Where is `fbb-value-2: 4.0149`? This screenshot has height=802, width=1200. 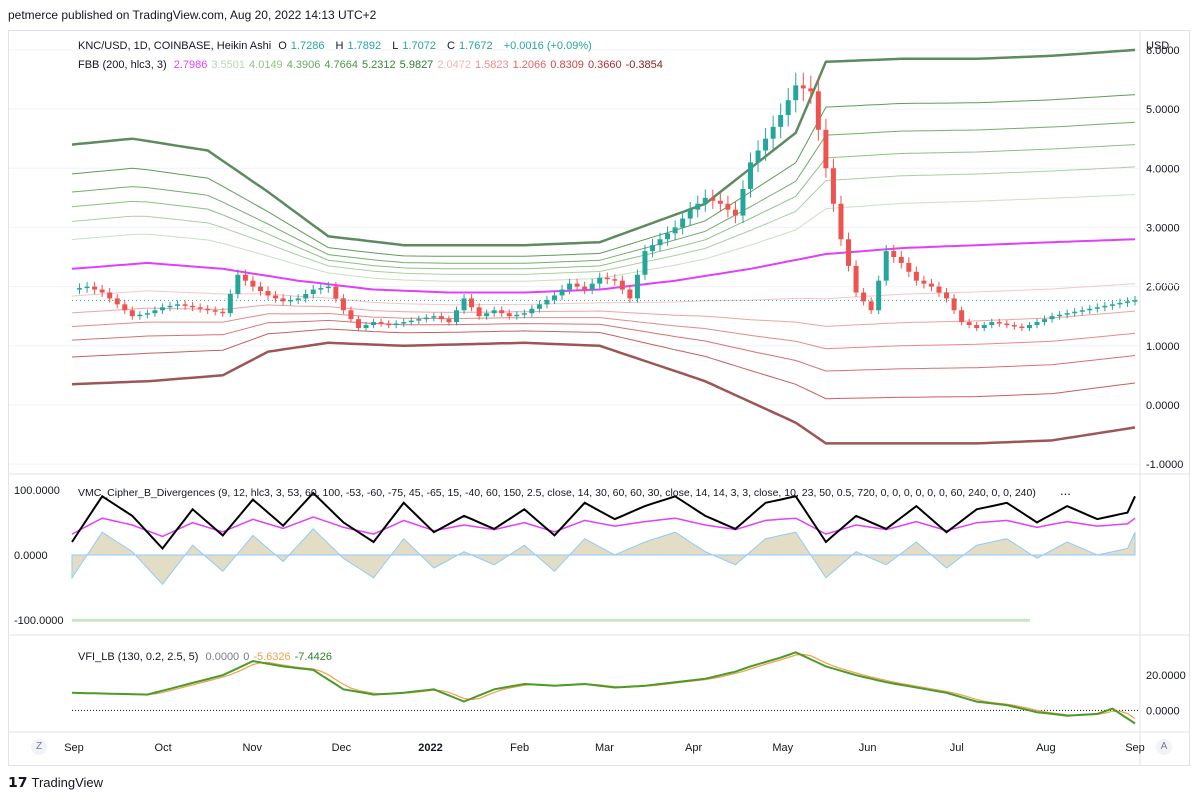
fbb-value-2: 4.0149 is located at coordinates (266, 65).